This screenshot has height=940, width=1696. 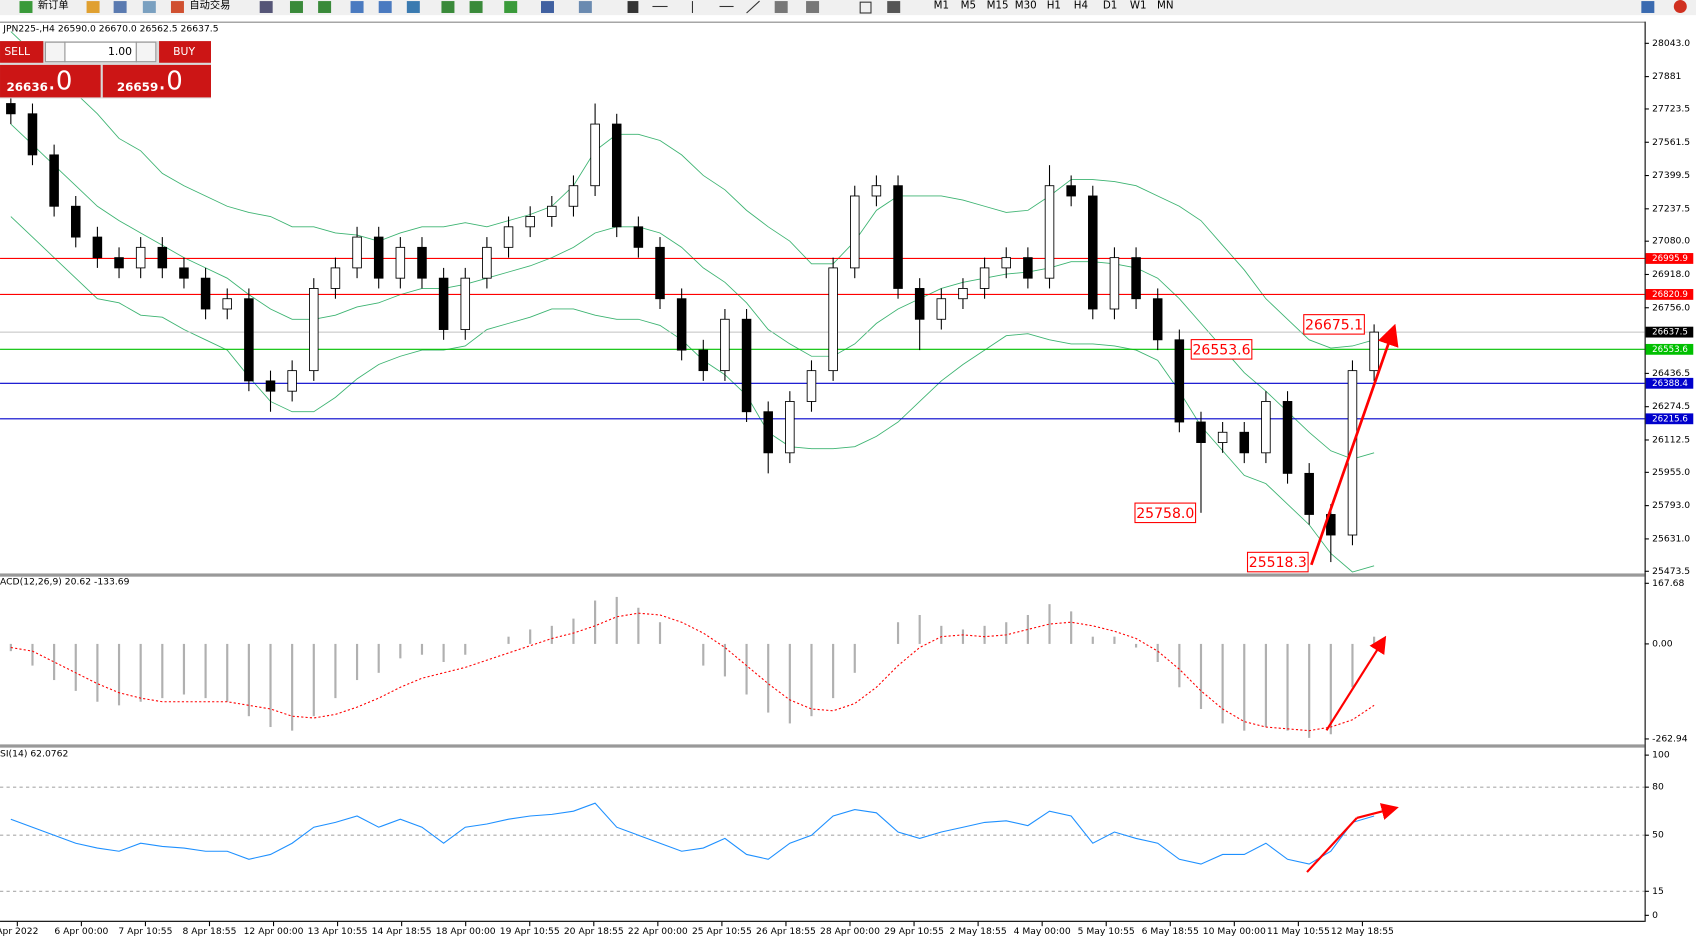 I want to click on trade-panel: SELL 1.00 BUY 26636 .0 26659 .0, so click(x=106, y=70).